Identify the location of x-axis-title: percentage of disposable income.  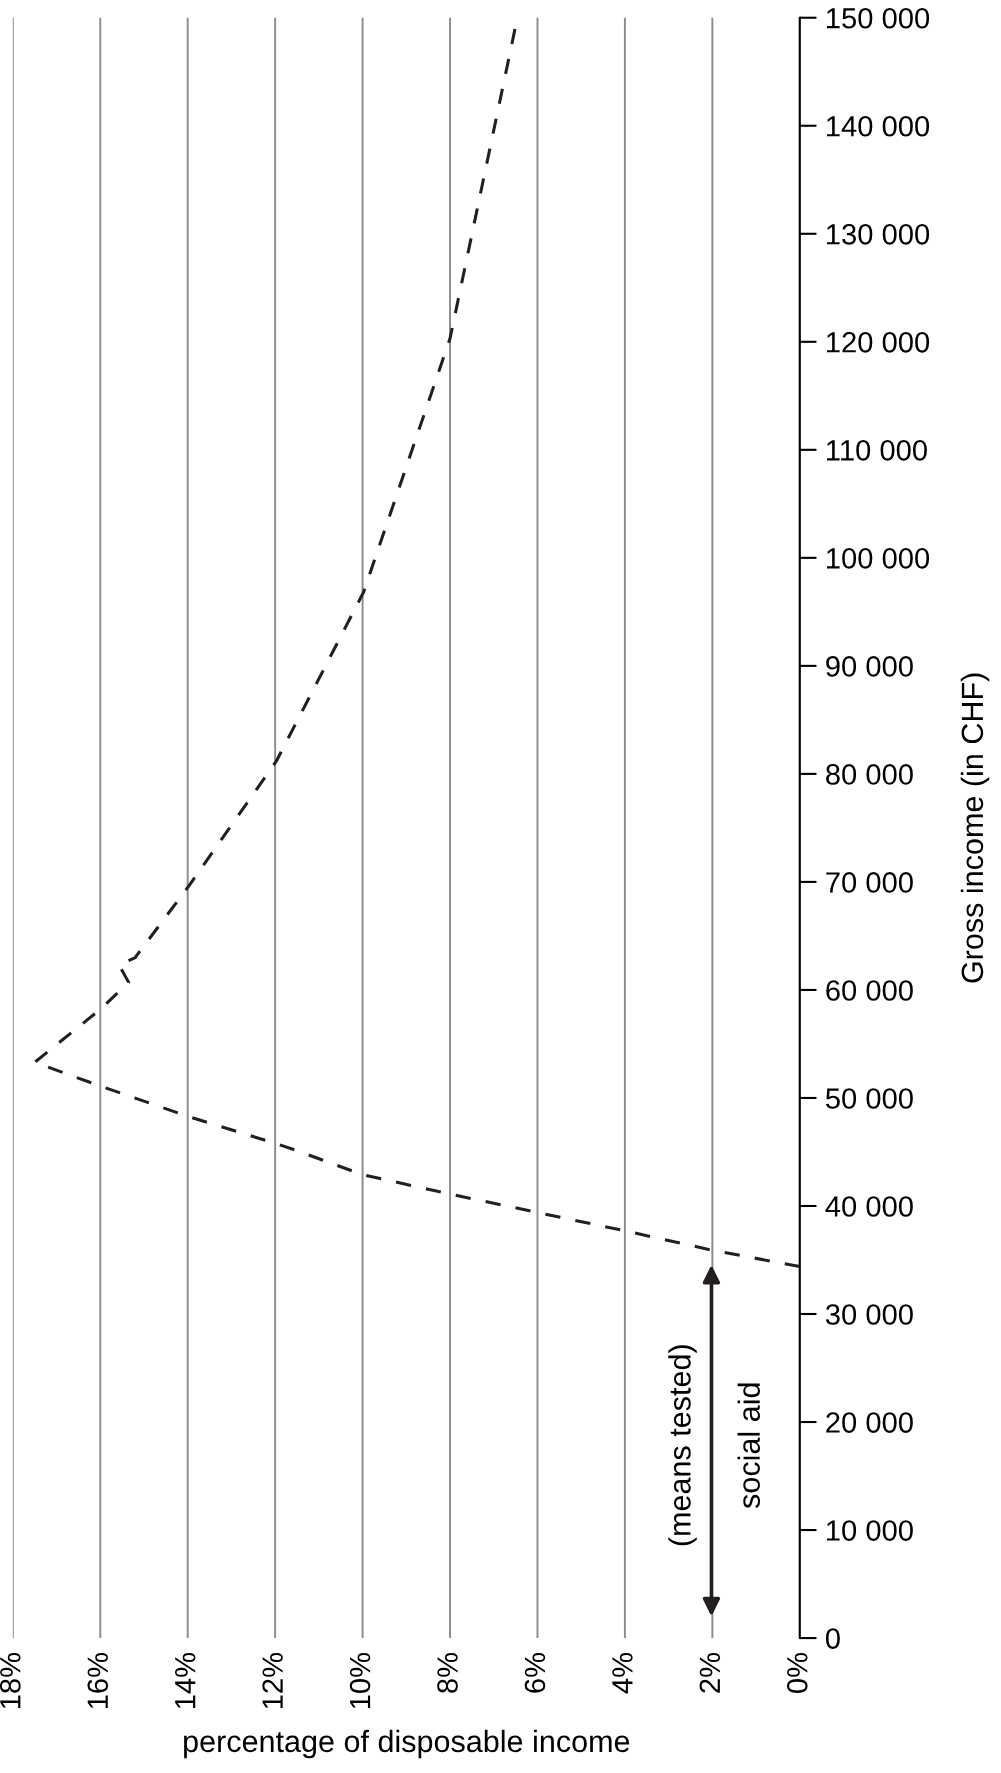
(407, 1744).